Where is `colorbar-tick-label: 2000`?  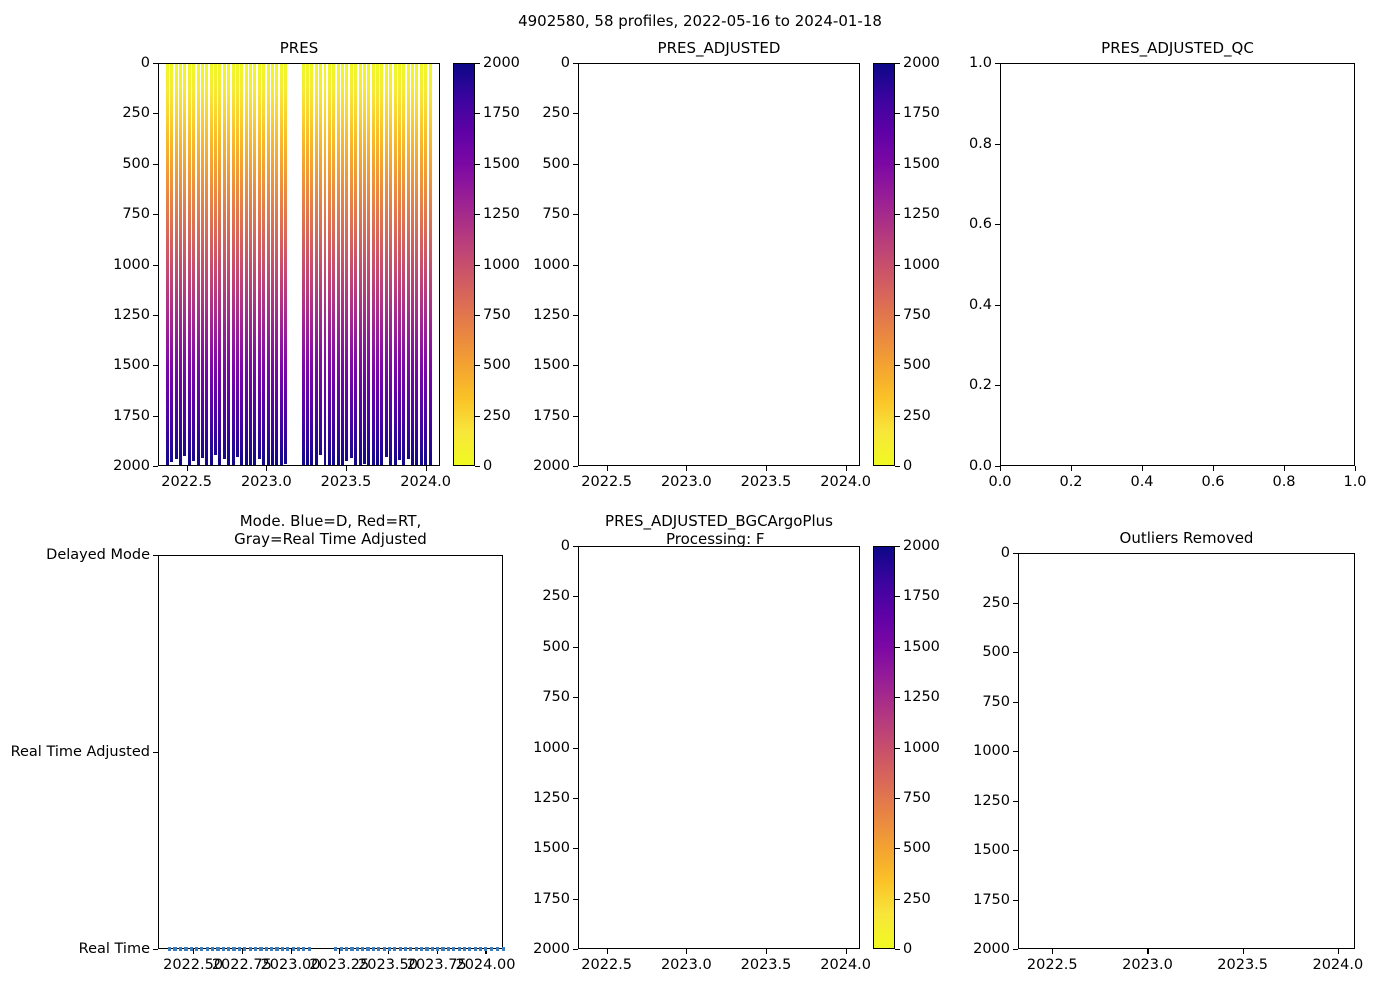 colorbar-tick-label: 2000 is located at coordinates (501, 63).